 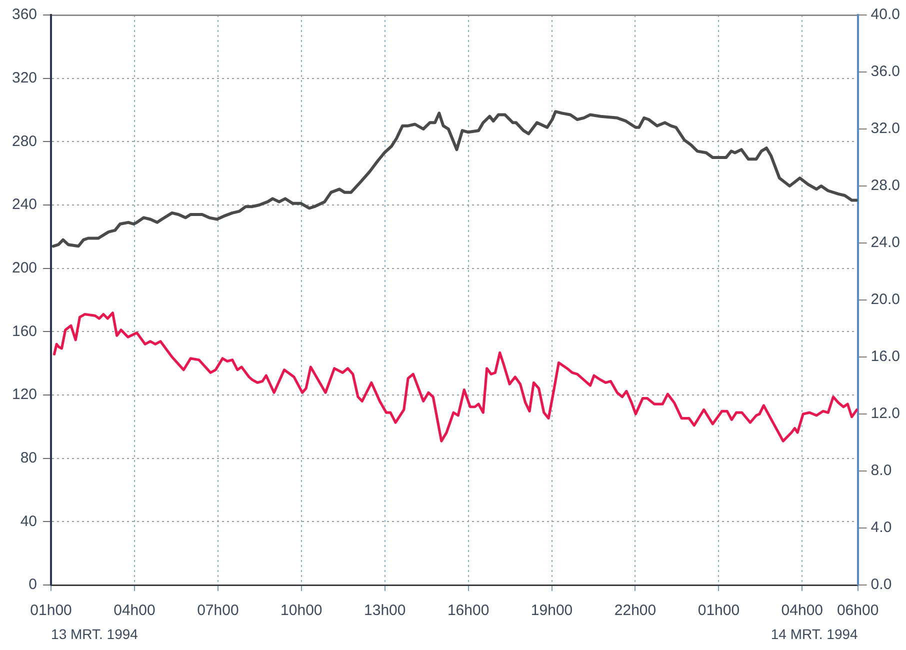 What do you see at coordinates (857, 611) in the screenshot?
I see `x-tick-label: 06h00` at bounding box center [857, 611].